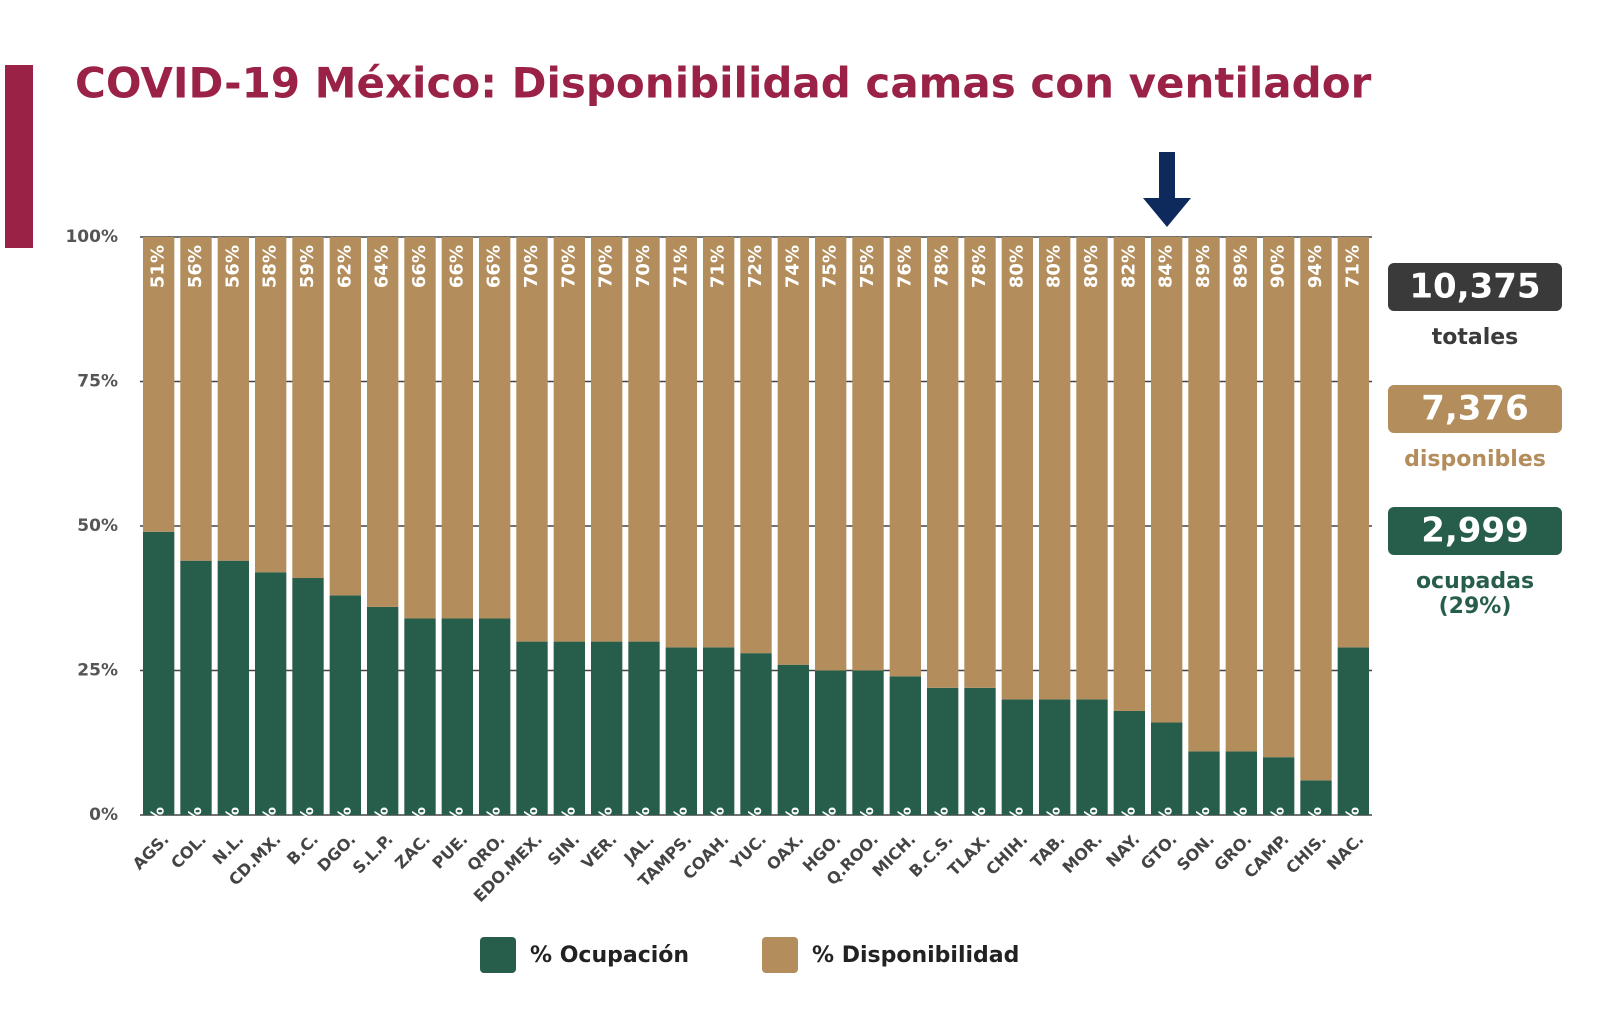 This screenshot has height=1014, width=1614. What do you see at coordinates (830, 266) in the screenshot?
I see `data-label: 75%` at bounding box center [830, 266].